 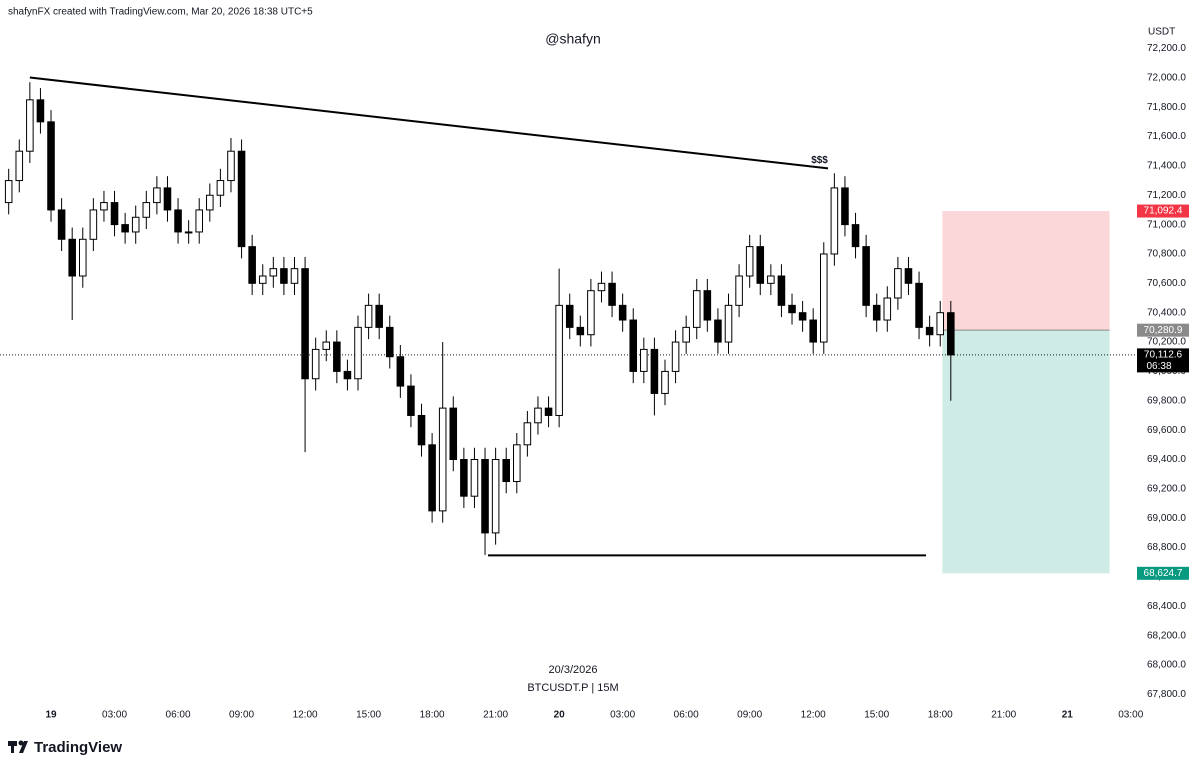 I want to click on y-tick-label: 72,000.0, so click(x=1166, y=77).